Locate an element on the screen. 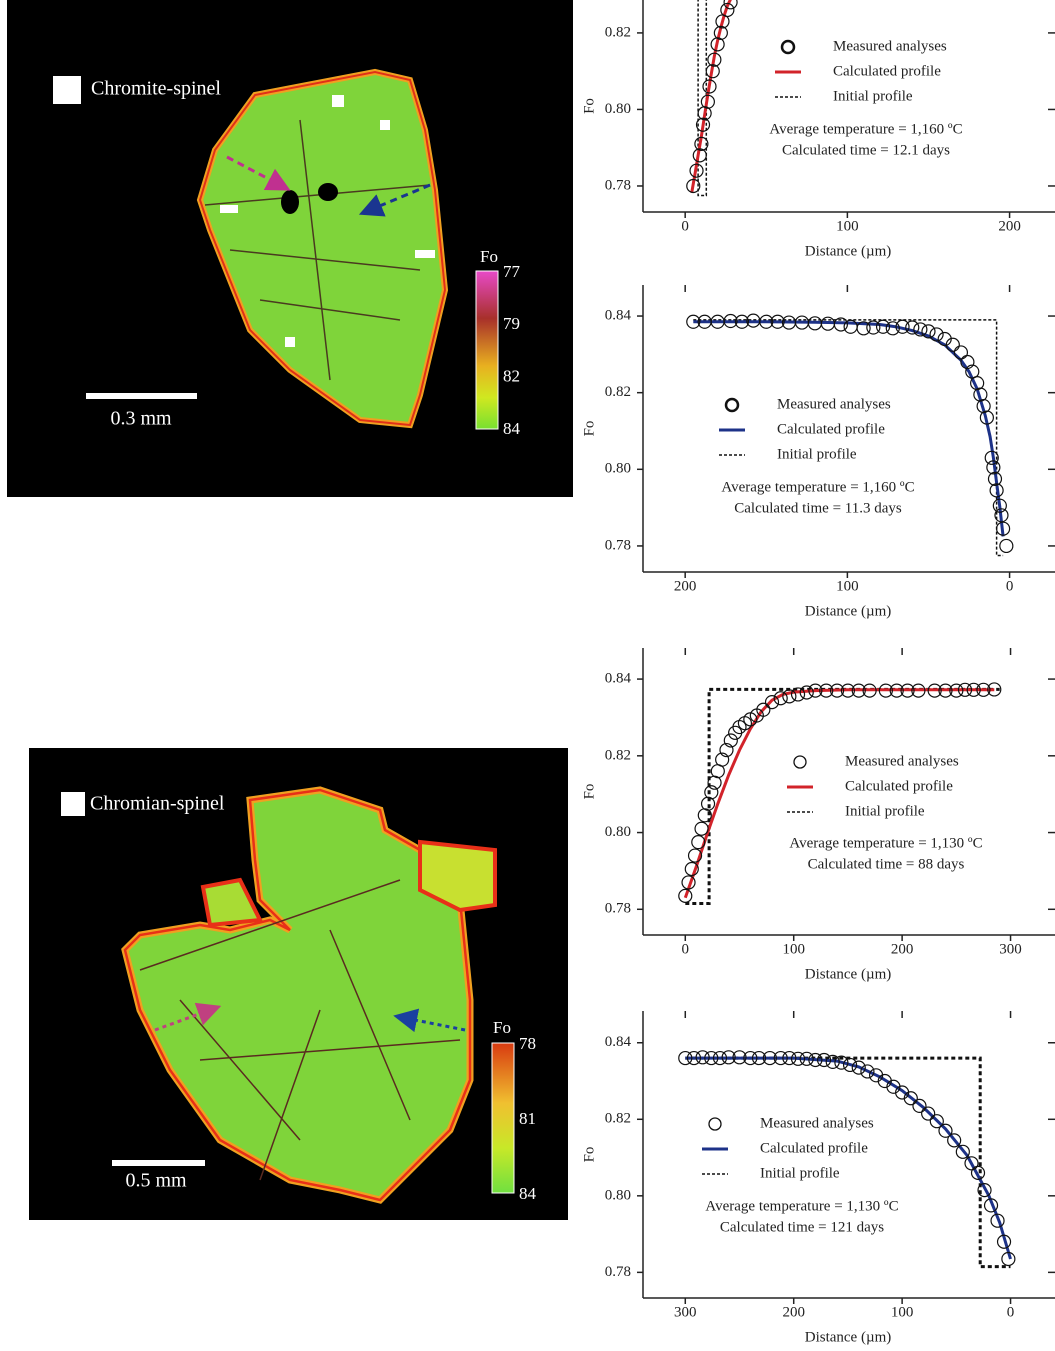 The image size is (1055, 1351). annotation: Calculated time = 12.1 days is located at coordinates (866, 150).